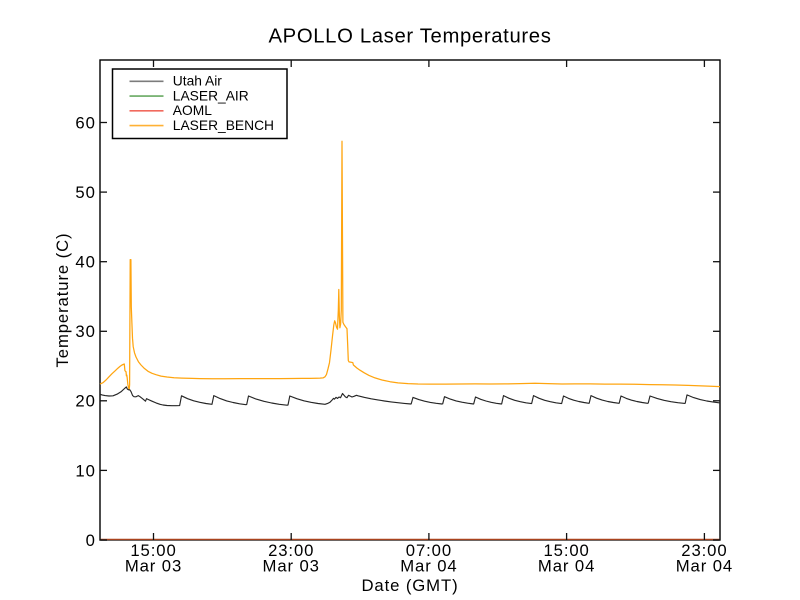  Describe the element at coordinates (85, 262) in the screenshot. I see `svg-text: 40` at that location.